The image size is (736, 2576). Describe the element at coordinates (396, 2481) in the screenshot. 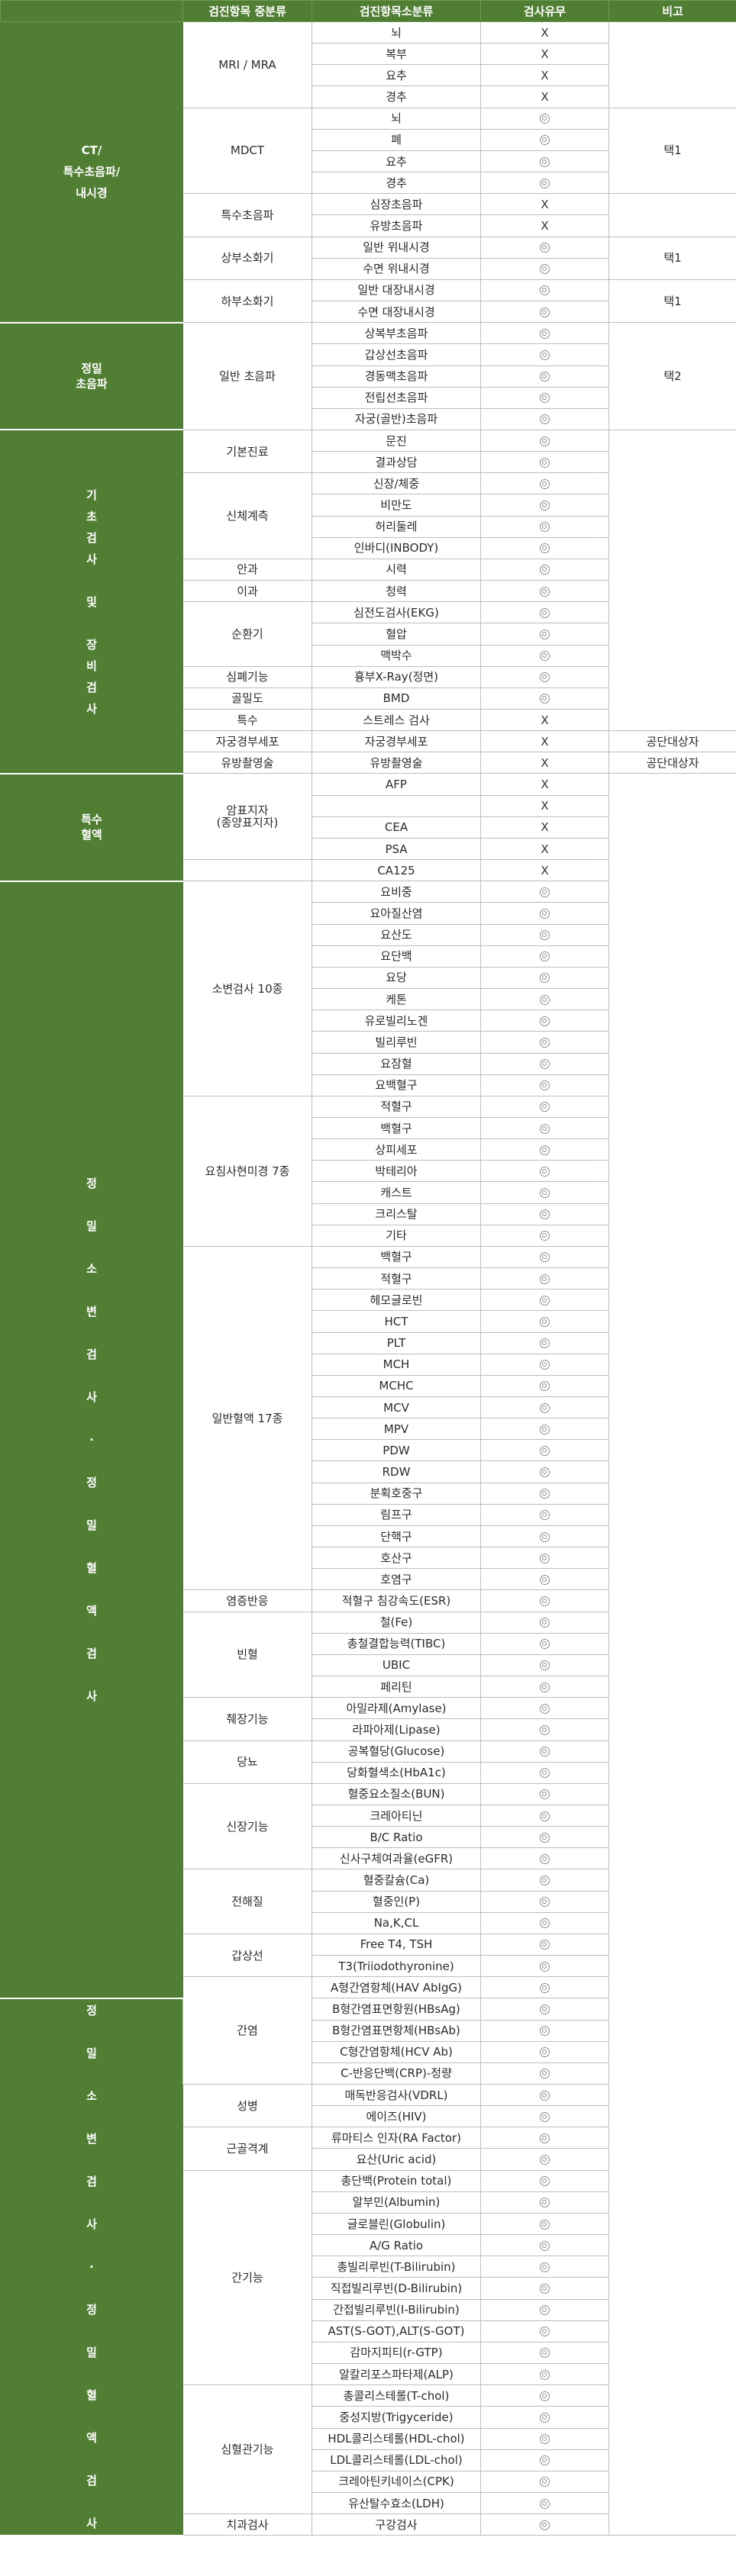

I see `sub-category-cell: 크레아틴키네이스(CPK)` at that location.